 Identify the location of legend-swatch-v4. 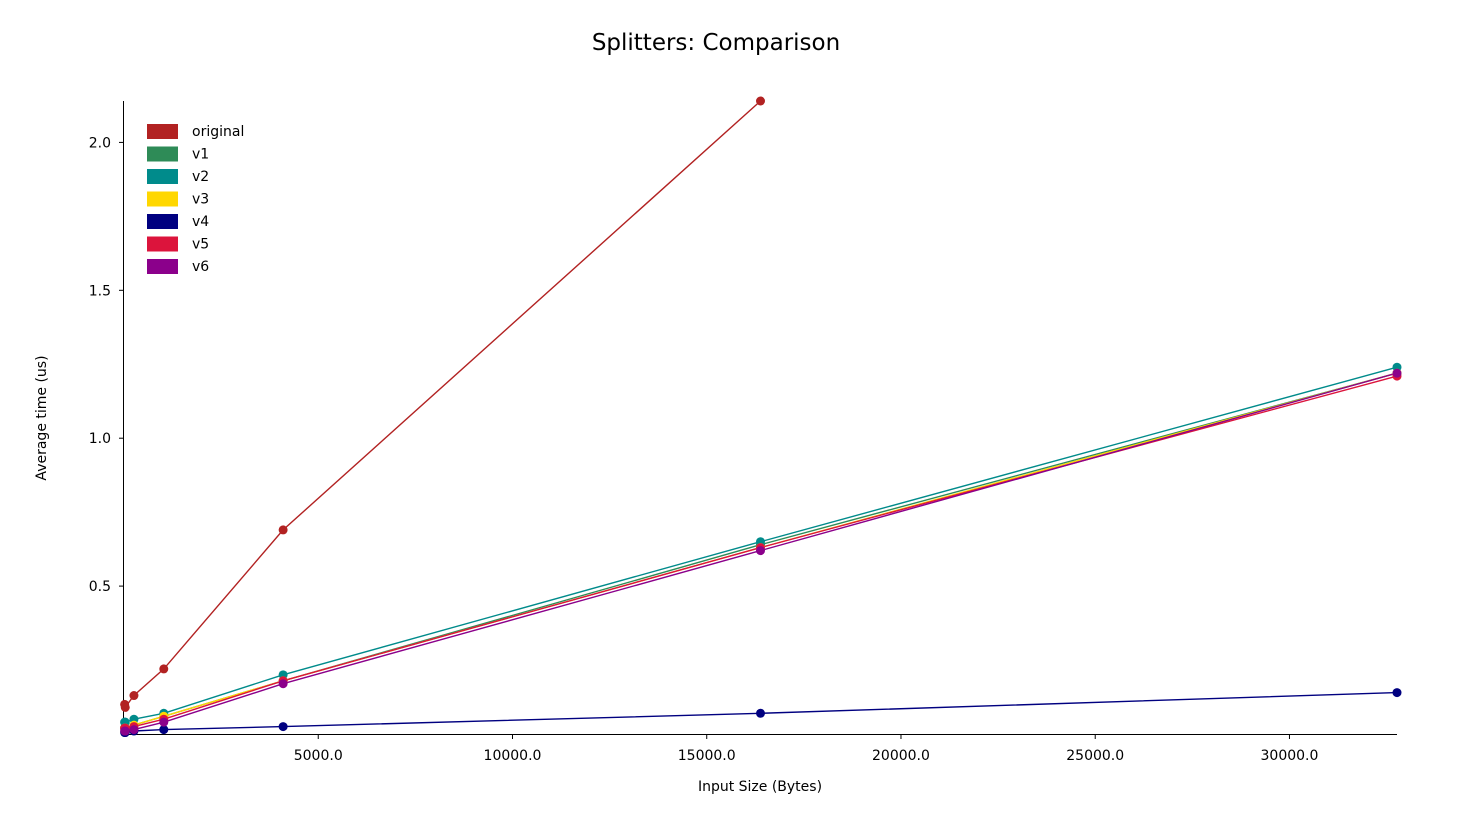
(162, 221).